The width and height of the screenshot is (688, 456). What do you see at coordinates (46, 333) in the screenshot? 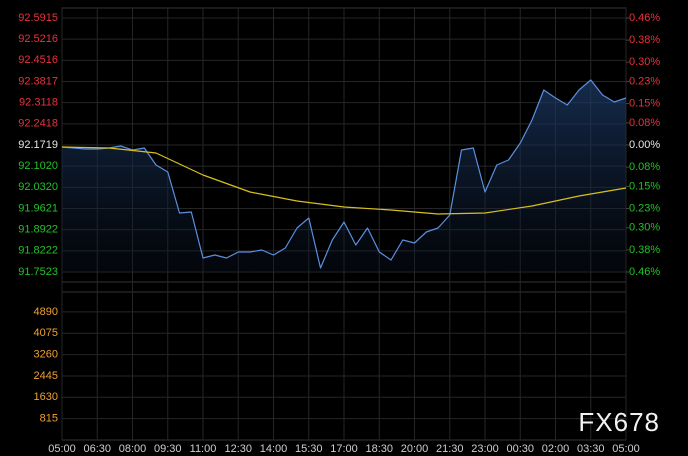
I see `volume-tick-label: 4075` at bounding box center [46, 333].